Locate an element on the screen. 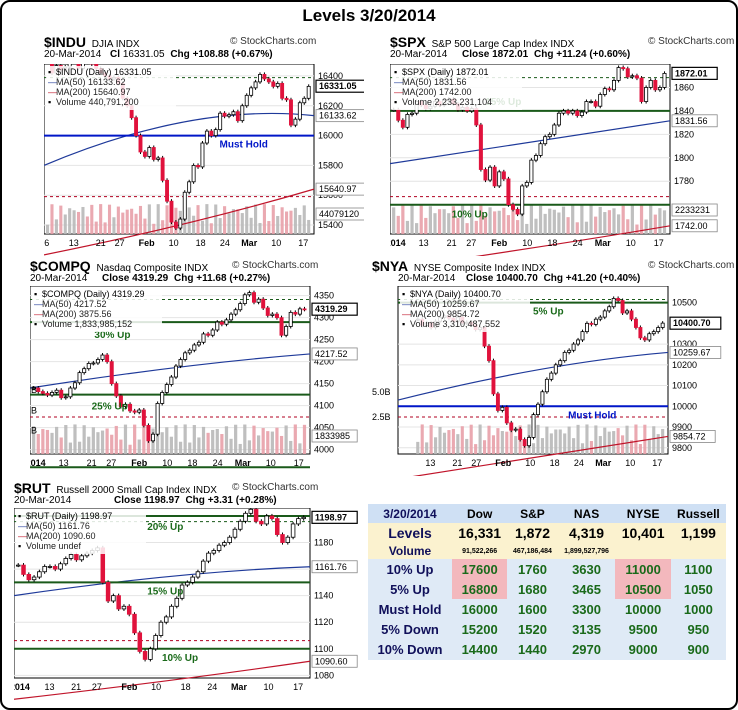 This screenshot has height=710, width=738. table-header-row: 3/20/2014 Dow S&P NAS NYSE Russell is located at coordinates (547, 514).